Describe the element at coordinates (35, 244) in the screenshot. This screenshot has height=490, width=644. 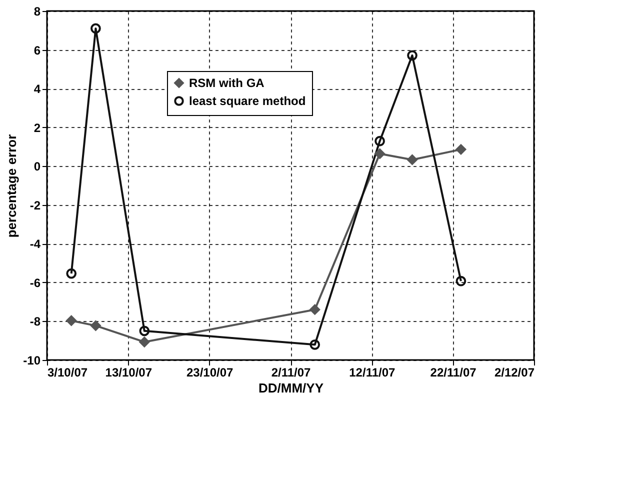
I see `y-tick-label: -4` at that location.